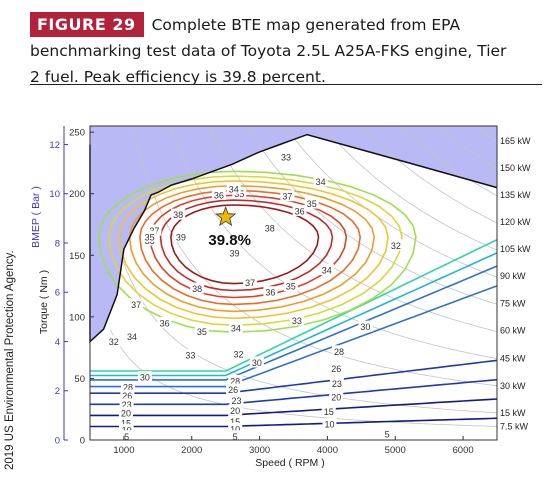 The height and width of the screenshot is (496, 554). I want to click on contour-label: 39, so click(234, 253).